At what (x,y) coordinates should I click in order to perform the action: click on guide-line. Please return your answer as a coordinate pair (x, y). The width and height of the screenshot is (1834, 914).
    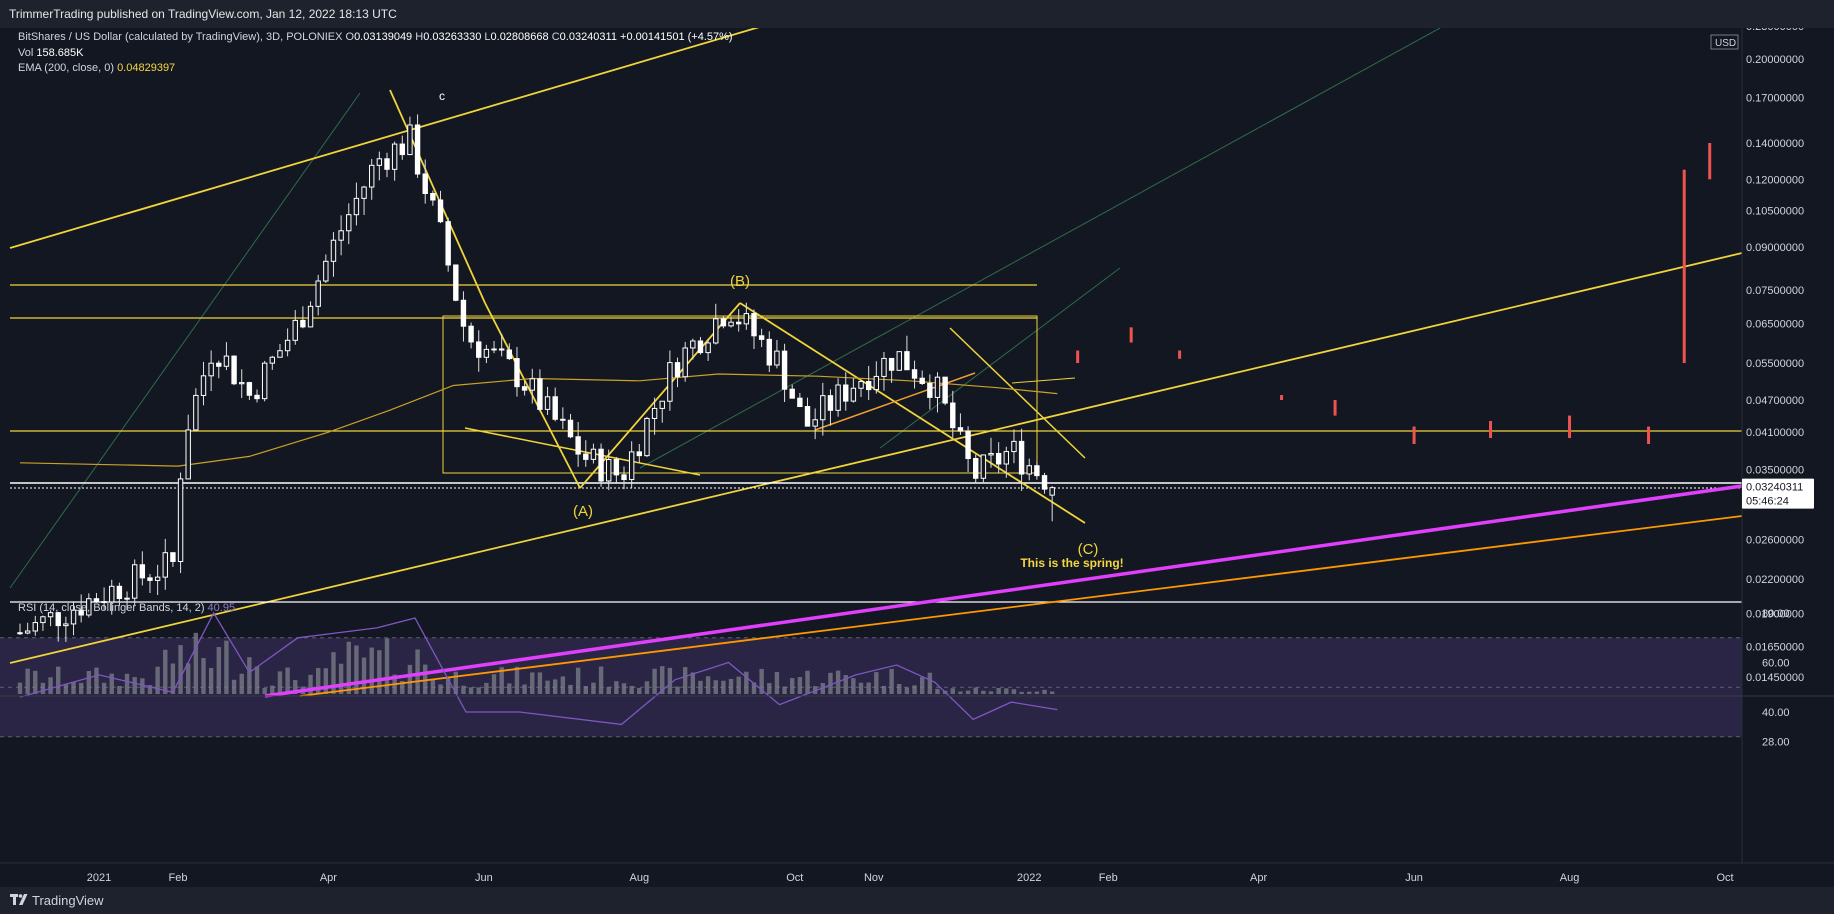
    Looking at the image, I should click on (185, 340).